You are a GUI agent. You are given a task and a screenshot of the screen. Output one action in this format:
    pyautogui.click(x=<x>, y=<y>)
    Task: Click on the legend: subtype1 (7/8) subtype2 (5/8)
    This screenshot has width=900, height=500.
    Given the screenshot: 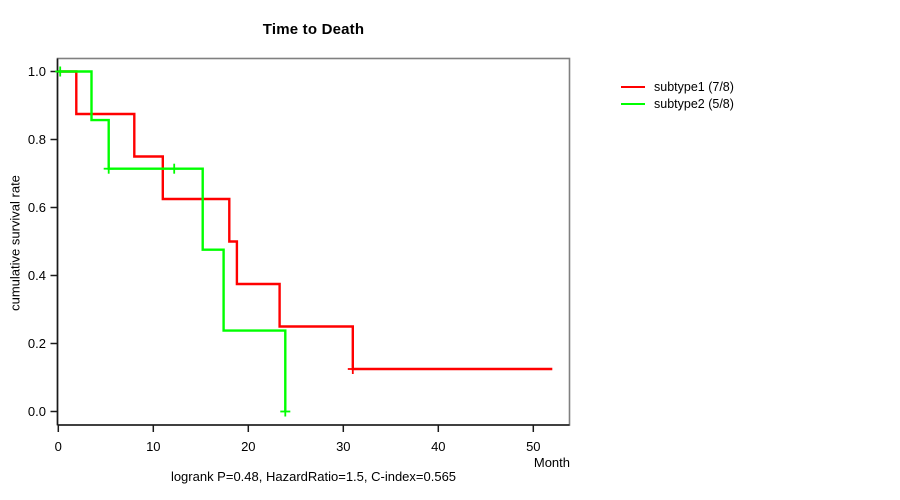 What is the action you would take?
    pyautogui.click(x=677, y=95)
    